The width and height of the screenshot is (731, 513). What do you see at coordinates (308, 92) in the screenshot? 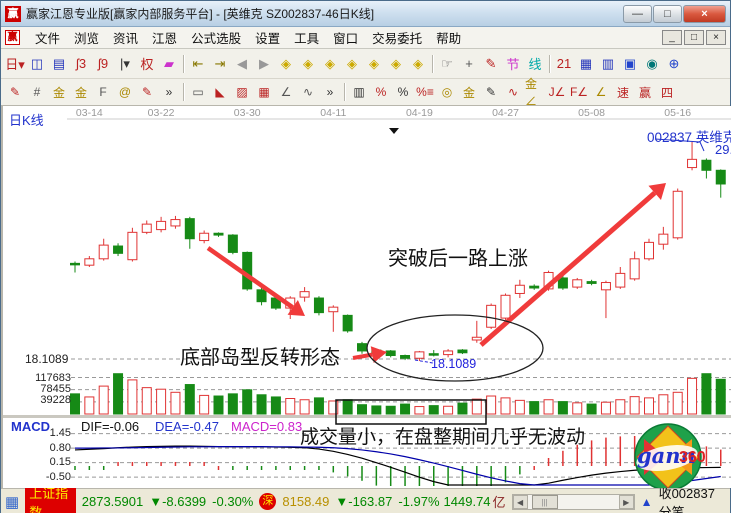
I see `wave-tool-icon: ∿` at bounding box center [308, 92].